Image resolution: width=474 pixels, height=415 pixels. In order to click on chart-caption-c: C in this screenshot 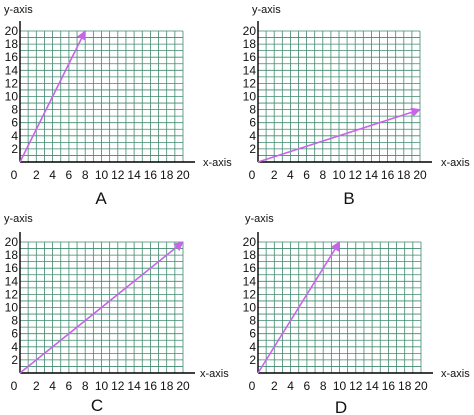, I will do `click(97, 405)`.